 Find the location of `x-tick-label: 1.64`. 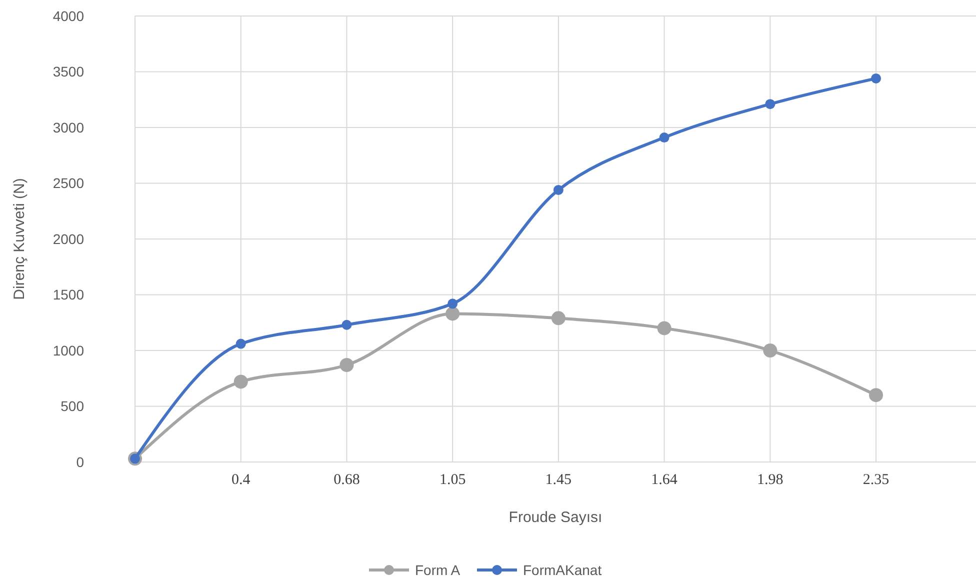

x-tick-label: 1.64 is located at coordinates (664, 480).